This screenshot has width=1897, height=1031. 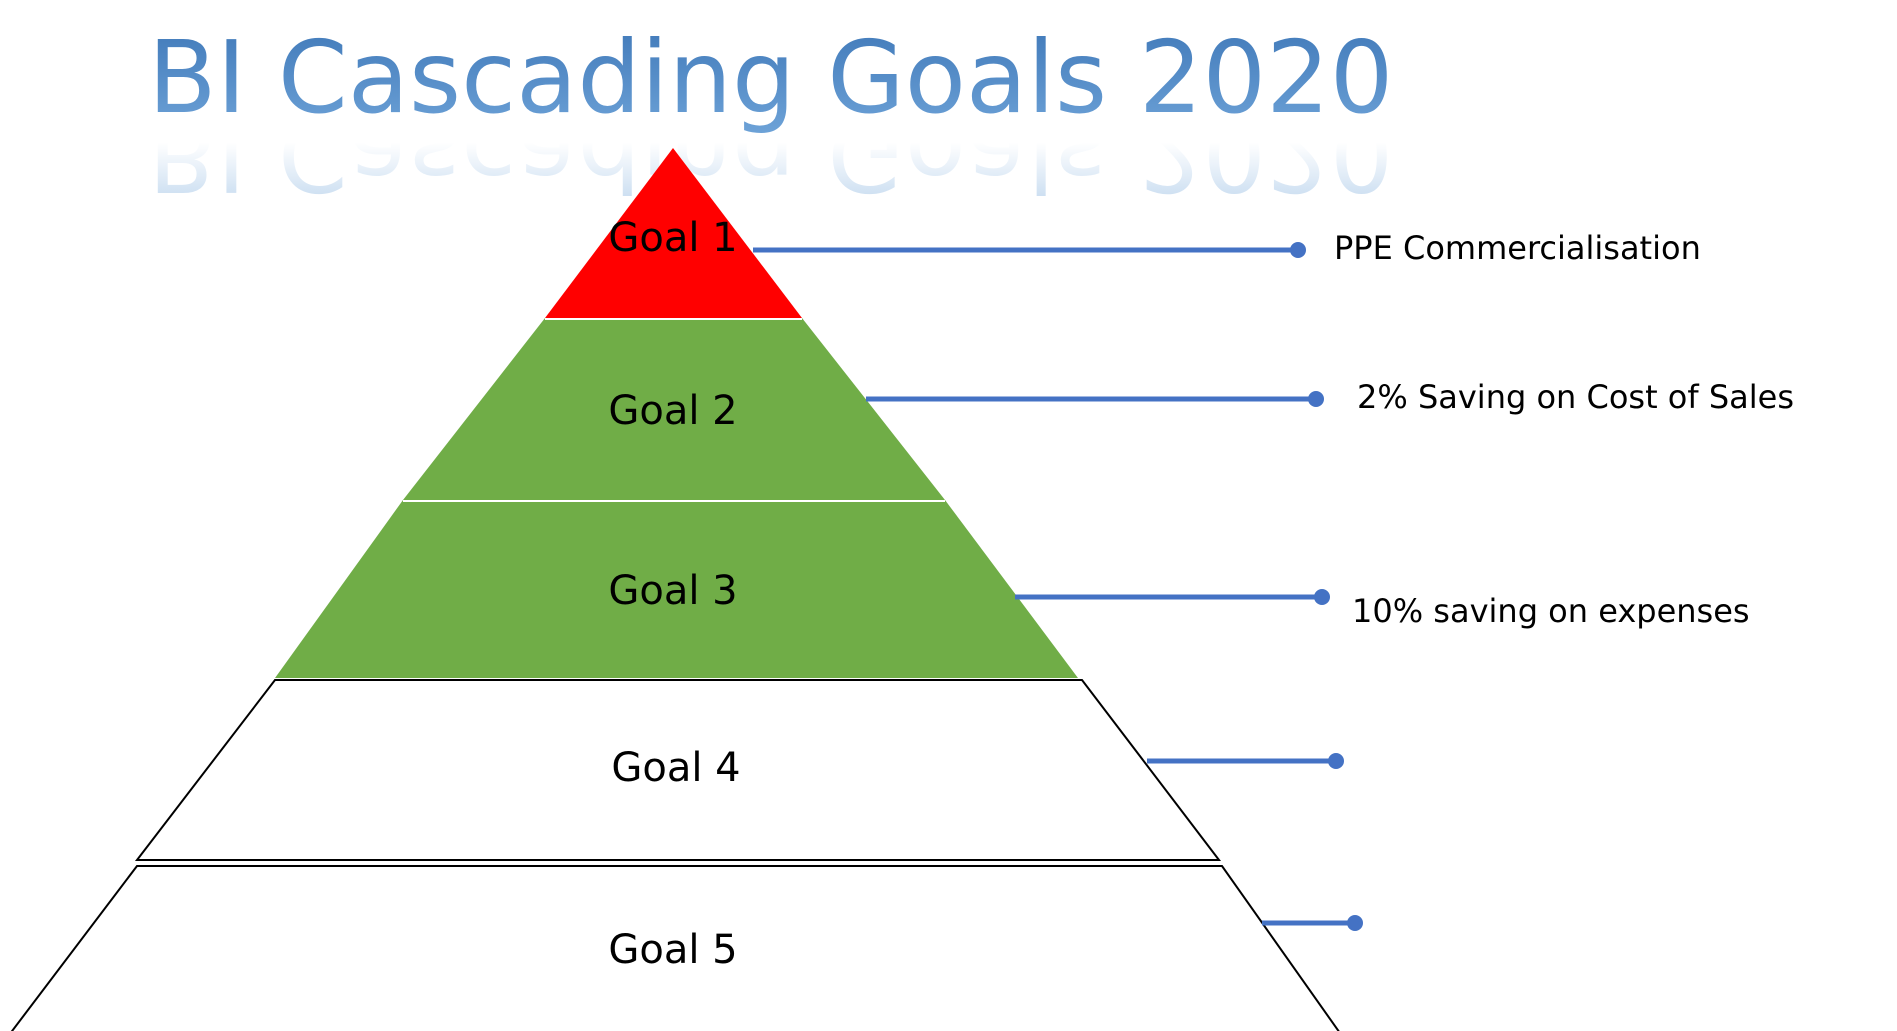 What do you see at coordinates (672, 238) in the screenshot?
I see `goal-1-label: Goal 1` at bounding box center [672, 238].